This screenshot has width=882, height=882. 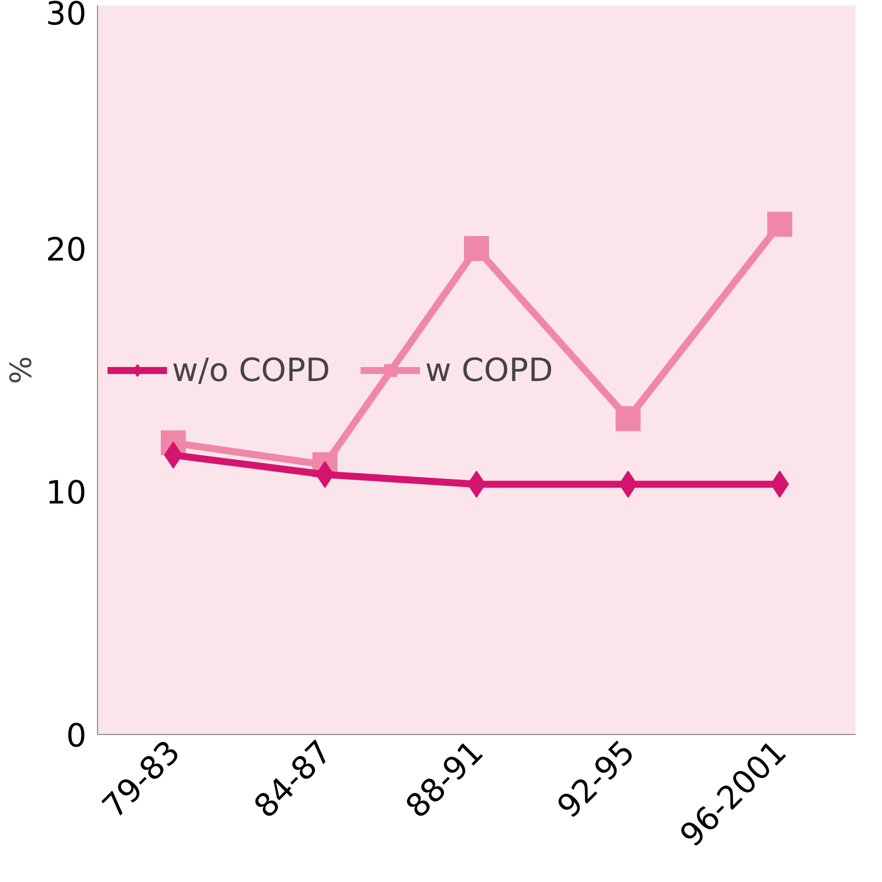 What do you see at coordinates (251, 369) in the screenshot?
I see `legend-label: w/o COPD` at bounding box center [251, 369].